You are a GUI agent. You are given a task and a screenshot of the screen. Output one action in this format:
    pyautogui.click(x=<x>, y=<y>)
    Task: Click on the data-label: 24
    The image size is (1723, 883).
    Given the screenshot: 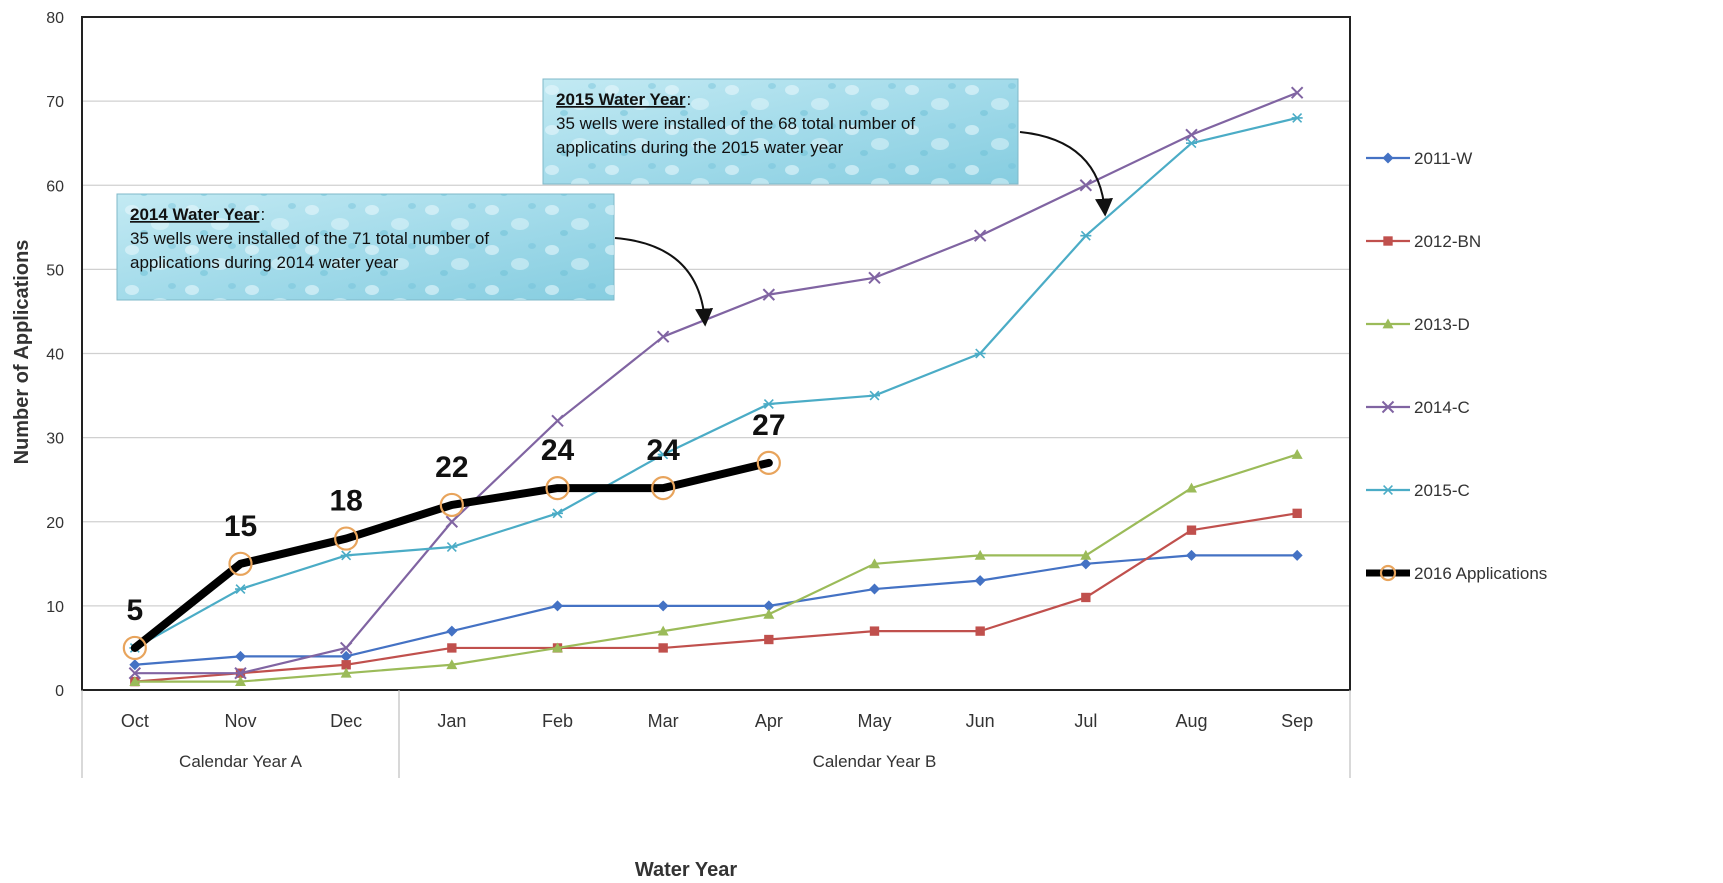 What is the action you would take?
    pyautogui.click(x=558, y=450)
    